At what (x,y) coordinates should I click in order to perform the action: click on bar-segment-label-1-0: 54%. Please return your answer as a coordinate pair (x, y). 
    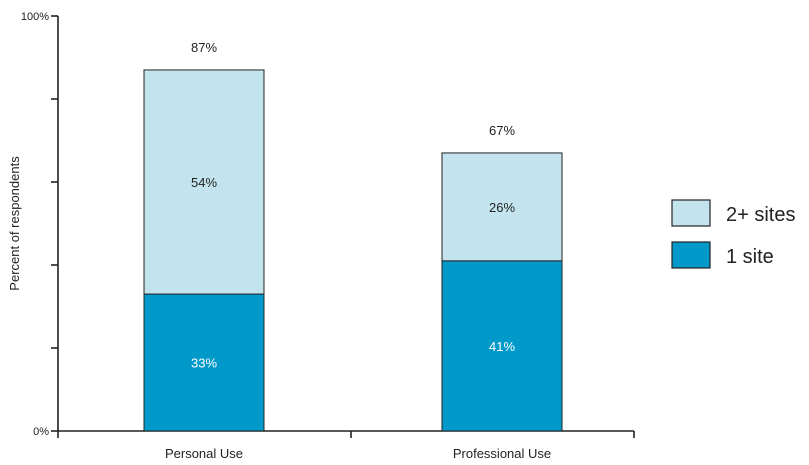
    Looking at the image, I should click on (204, 182).